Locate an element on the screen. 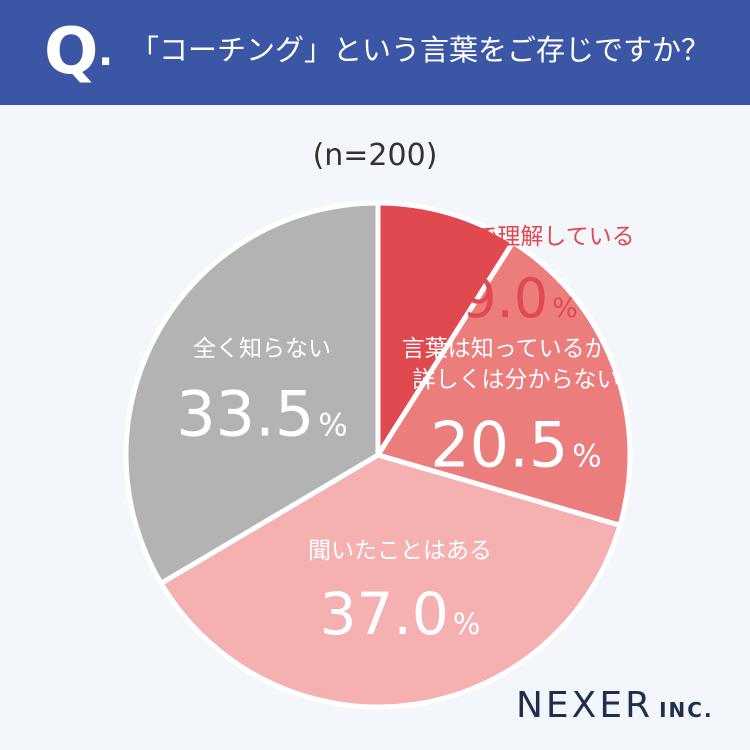 Image resolution: width=750 pixels, height=750 pixels. question-text: 「コーチング」という言葉をご存じですか？ is located at coordinates (420, 50).